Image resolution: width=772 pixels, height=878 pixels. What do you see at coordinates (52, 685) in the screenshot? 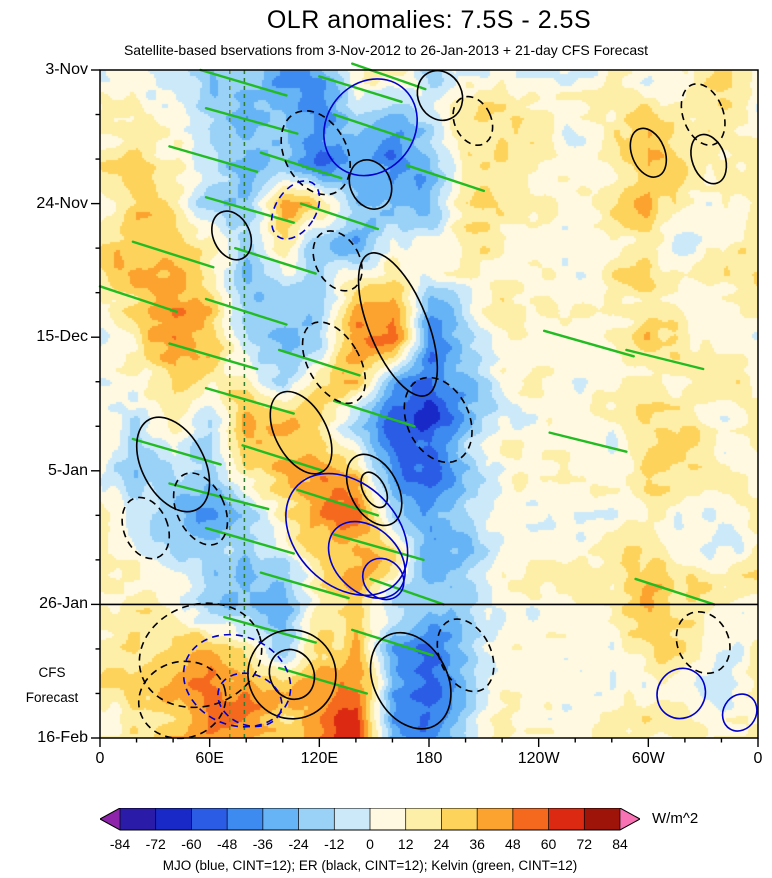
I see `forecast-period-label: CFS Forecast` at bounding box center [52, 685].